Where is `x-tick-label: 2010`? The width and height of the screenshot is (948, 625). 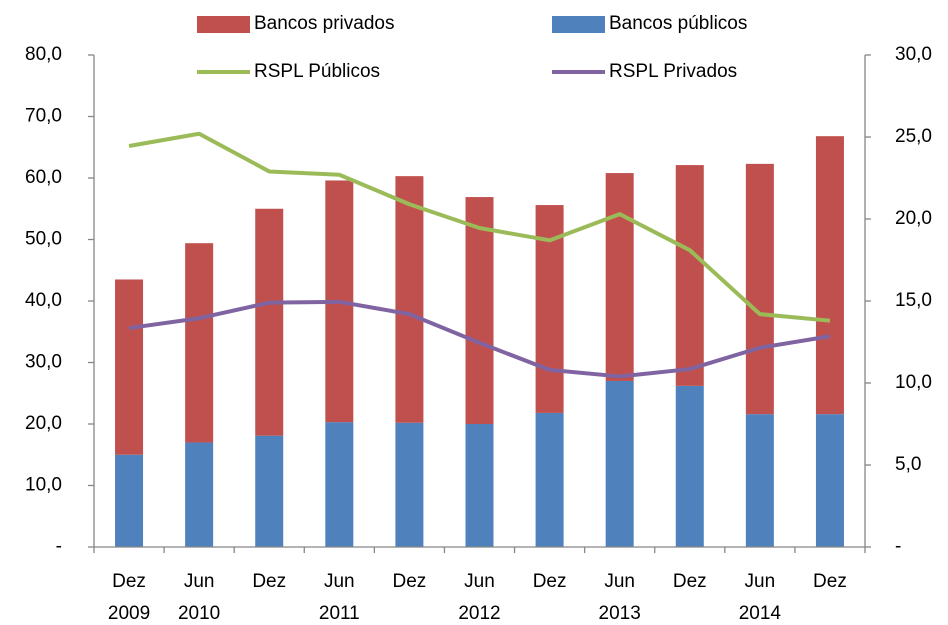 x-tick-label: 2010 is located at coordinates (199, 613).